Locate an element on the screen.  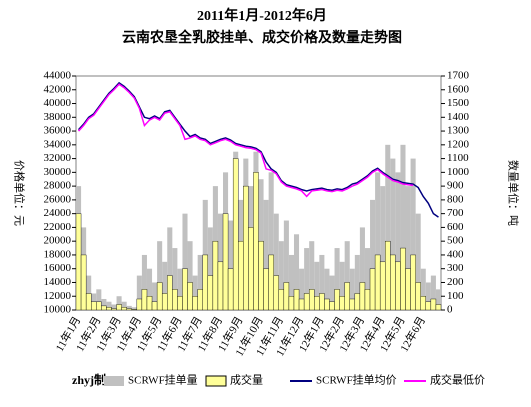
y2-tick-label: 700 is located at coordinates (455, 213).